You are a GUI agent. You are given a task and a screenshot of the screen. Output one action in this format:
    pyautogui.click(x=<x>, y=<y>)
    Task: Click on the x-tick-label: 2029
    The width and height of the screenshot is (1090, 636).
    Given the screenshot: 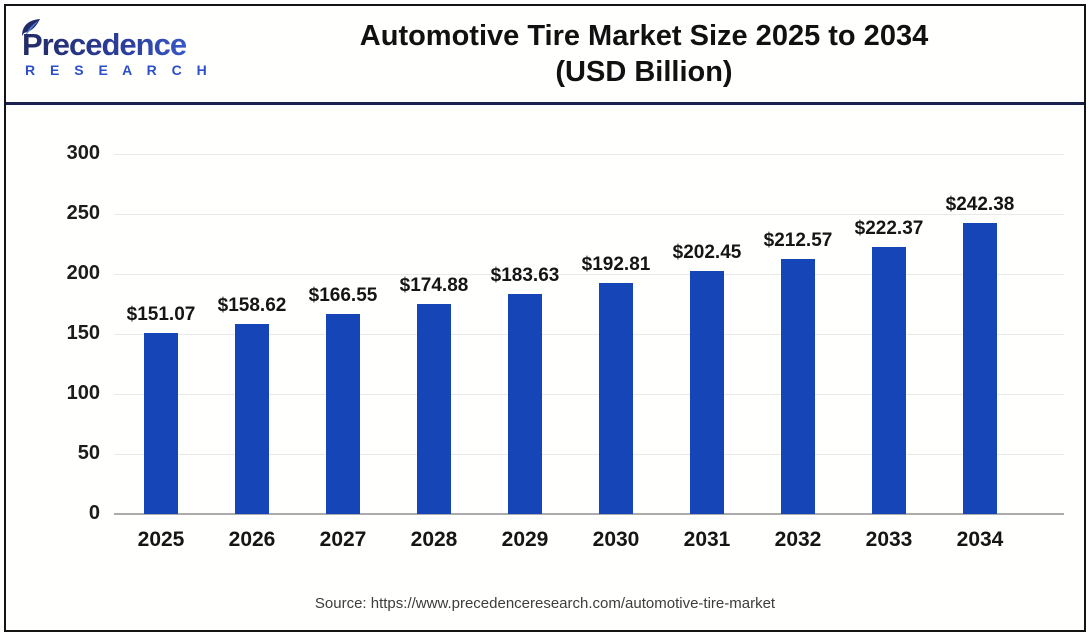 What is the action you would take?
    pyautogui.click(x=525, y=539)
    